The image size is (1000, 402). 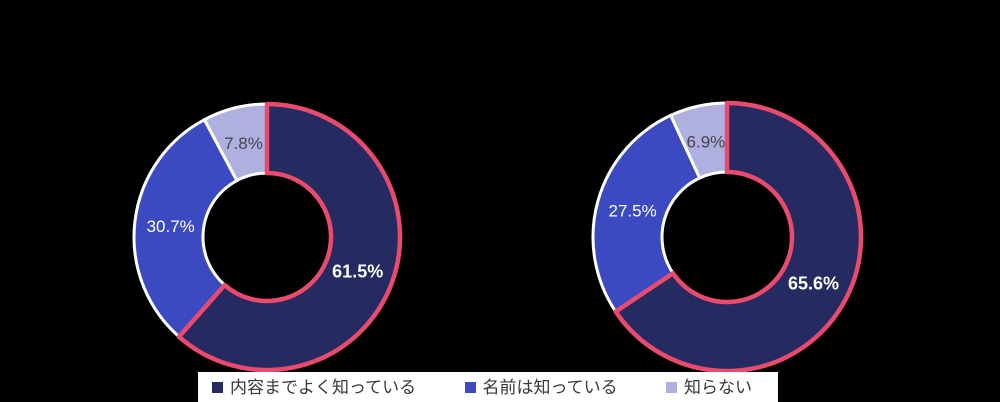 I want to click on segment-value-label: 6.9%, so click(x=706, y=141).